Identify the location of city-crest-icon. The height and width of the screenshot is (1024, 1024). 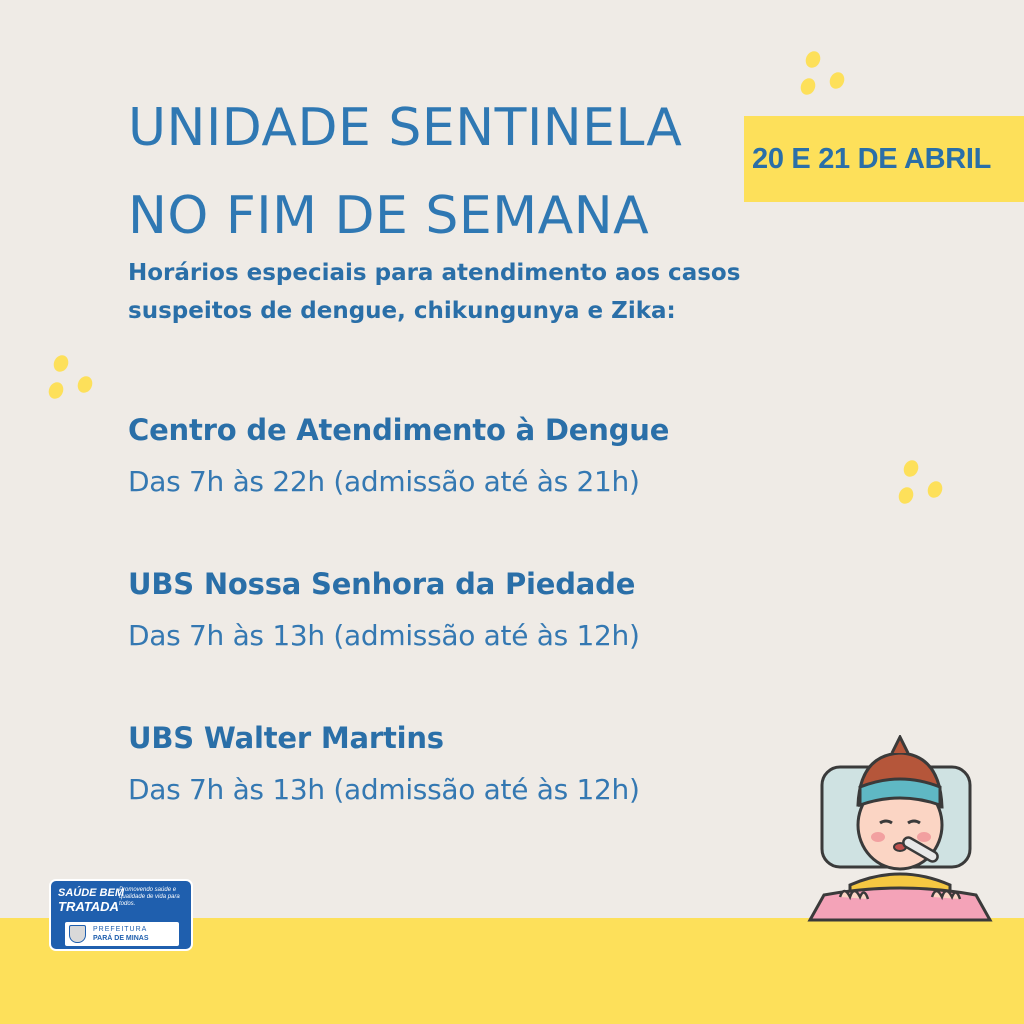
(77, 934).